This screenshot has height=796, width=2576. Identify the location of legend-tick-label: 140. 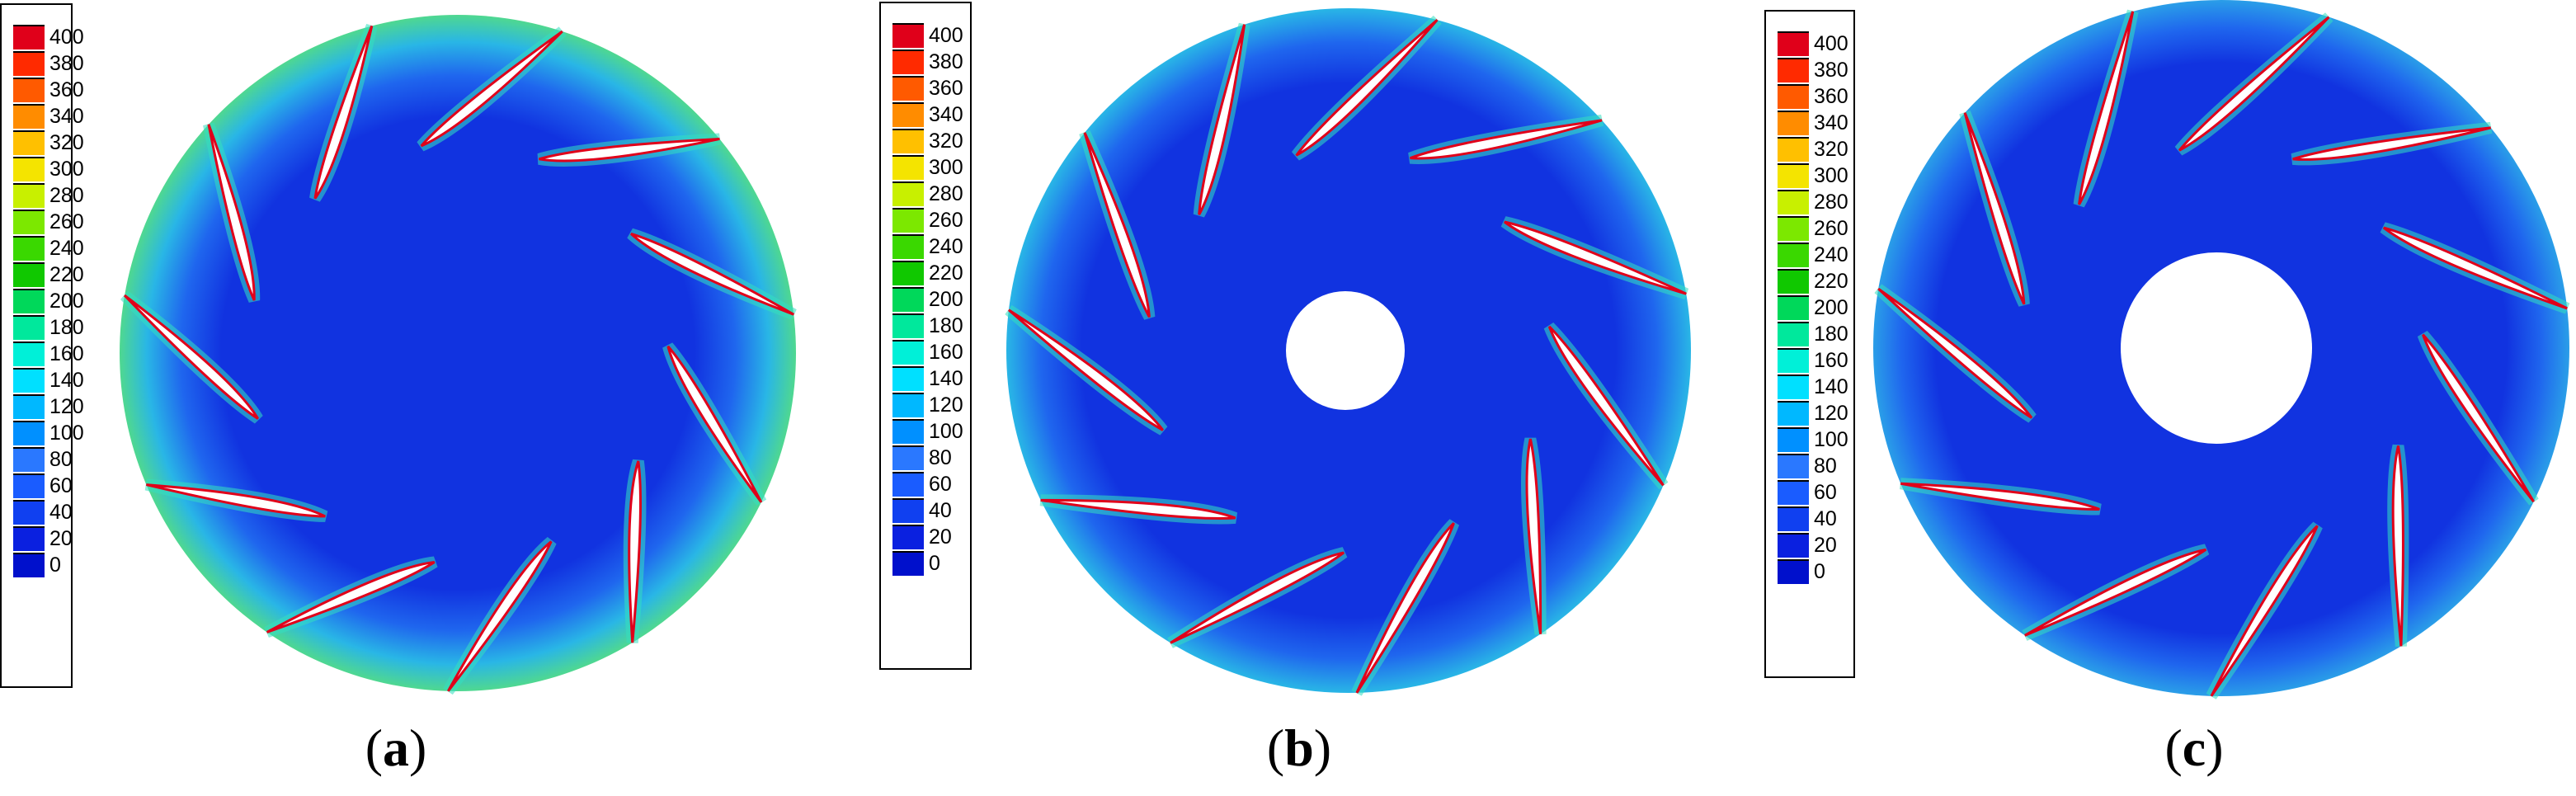
(66, 380).